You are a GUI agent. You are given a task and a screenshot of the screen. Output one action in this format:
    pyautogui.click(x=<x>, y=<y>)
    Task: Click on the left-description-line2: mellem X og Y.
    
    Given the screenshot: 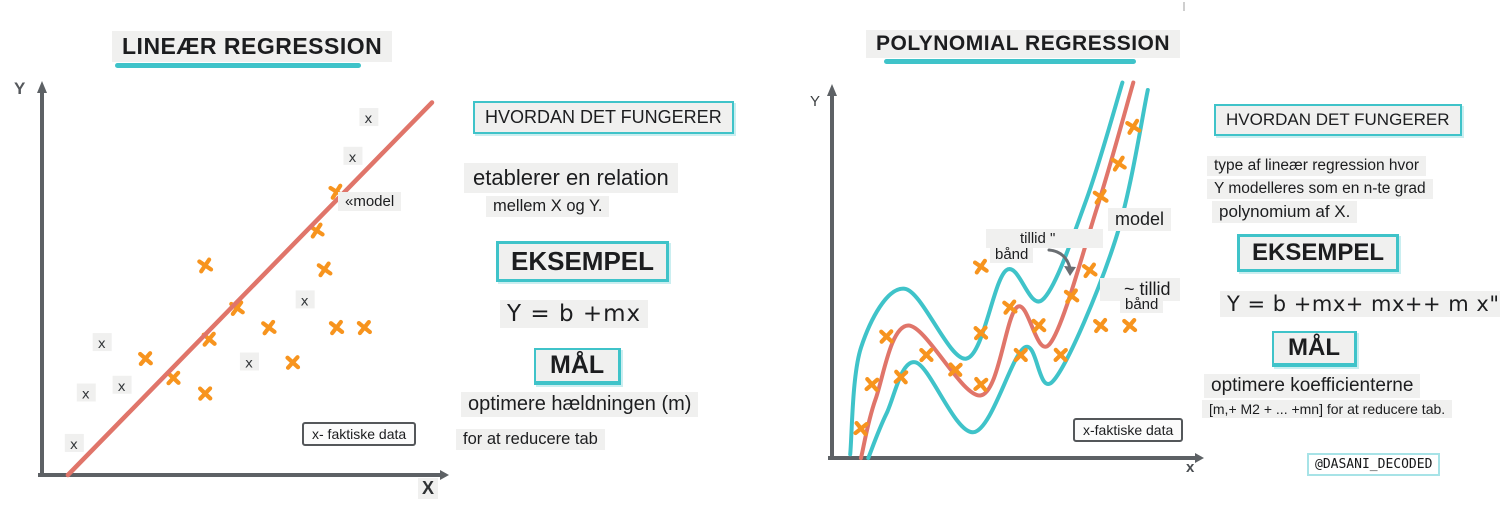 What is the action you would take?
    pyautogui.click(x=548, y=206)
    